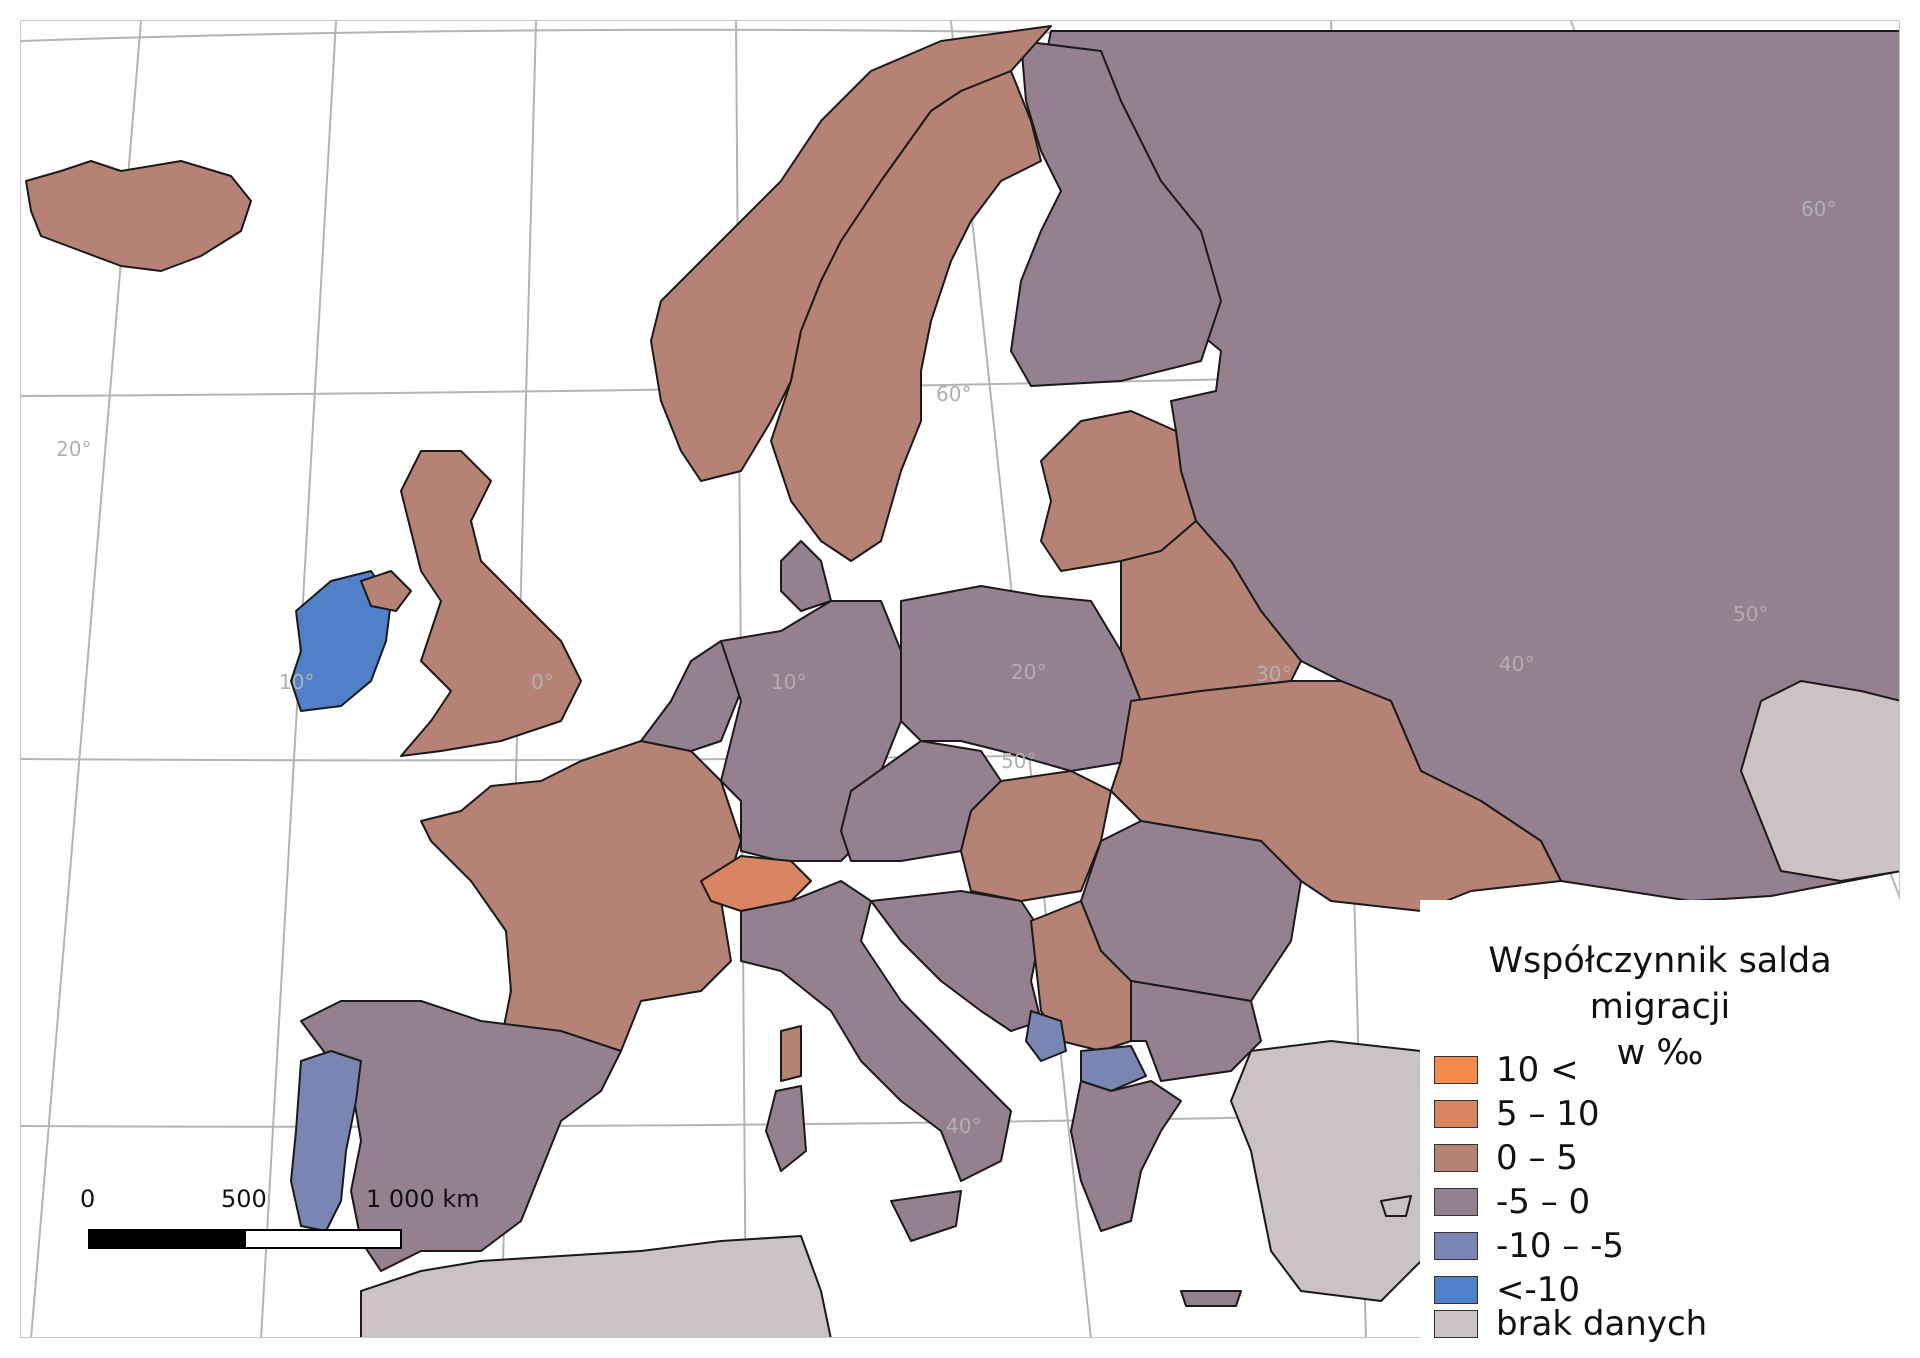 The image size is (1920, 1358). What do you see at coordinates (1537, 1158) in the screenshot?
I see `legend-item-label: 0 – 5` at bounding box center [1537, 1158].